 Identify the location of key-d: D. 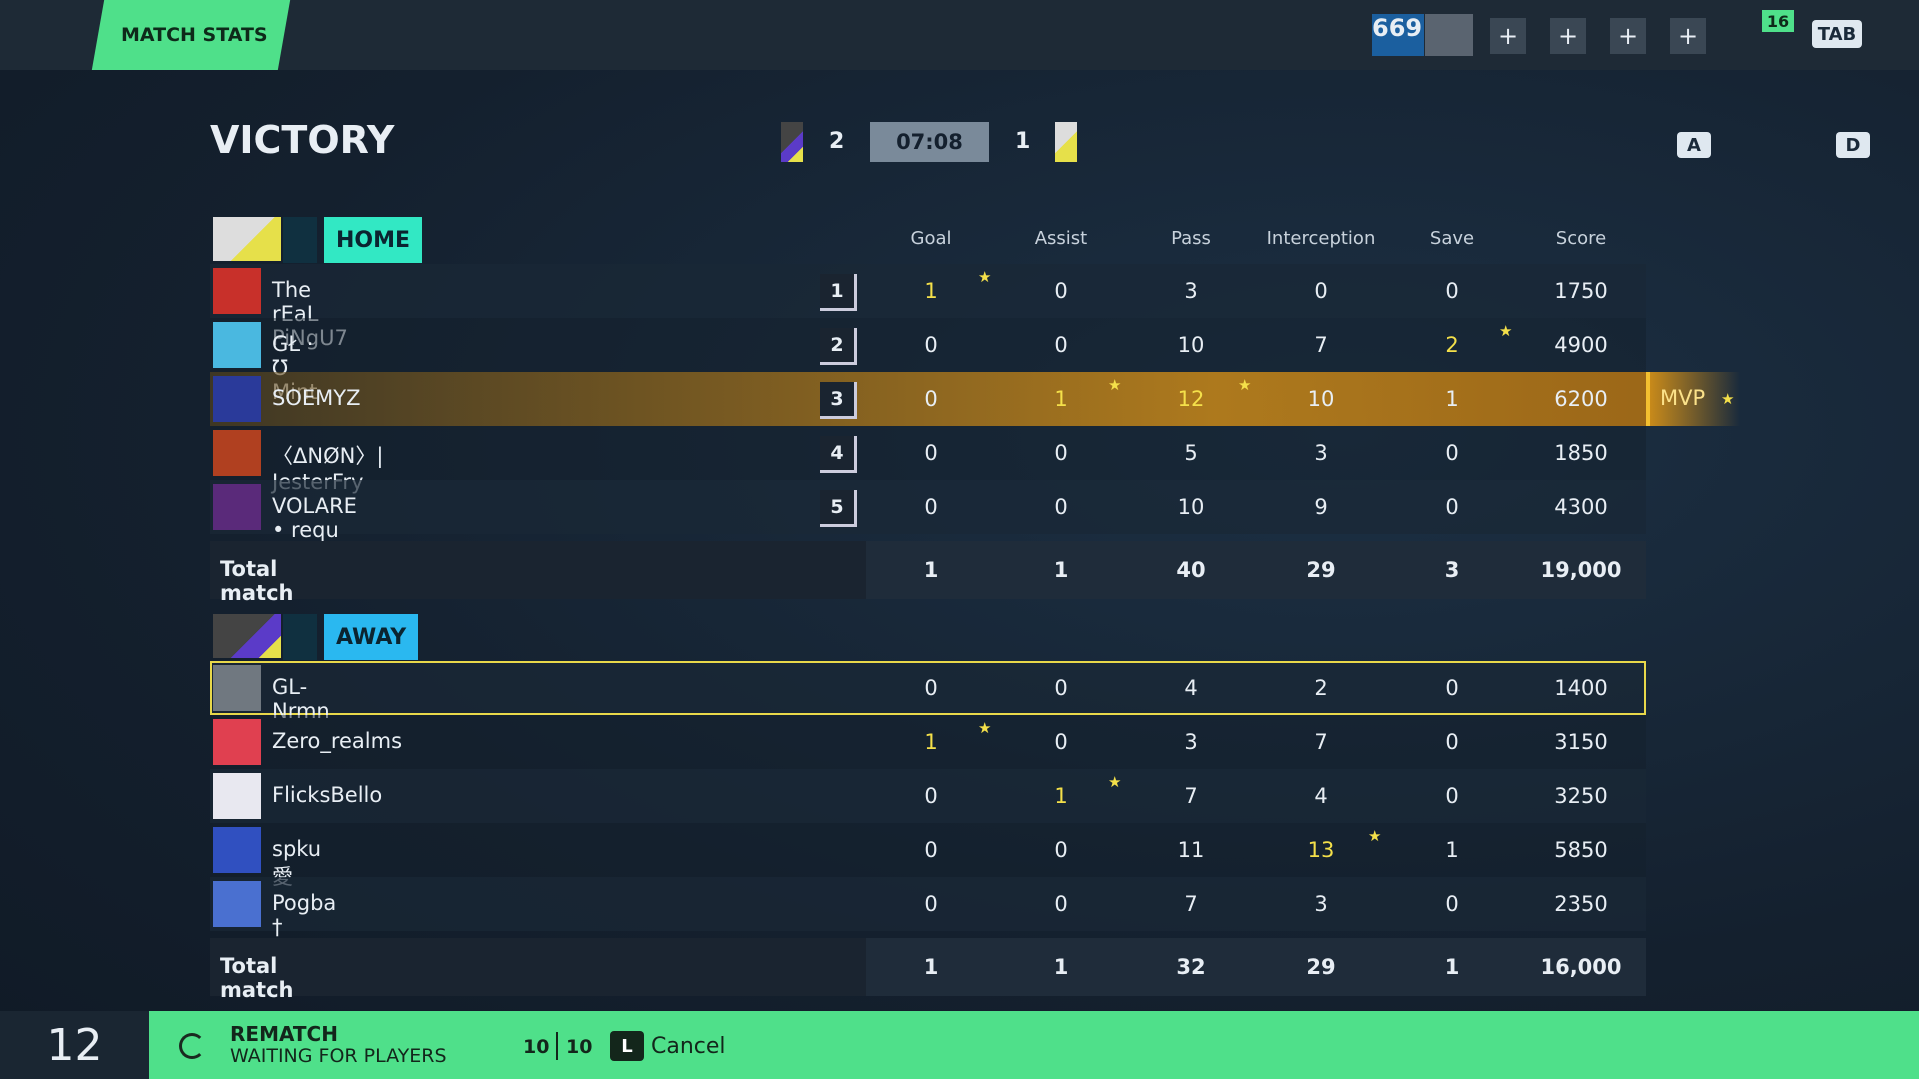
(1853, 145).